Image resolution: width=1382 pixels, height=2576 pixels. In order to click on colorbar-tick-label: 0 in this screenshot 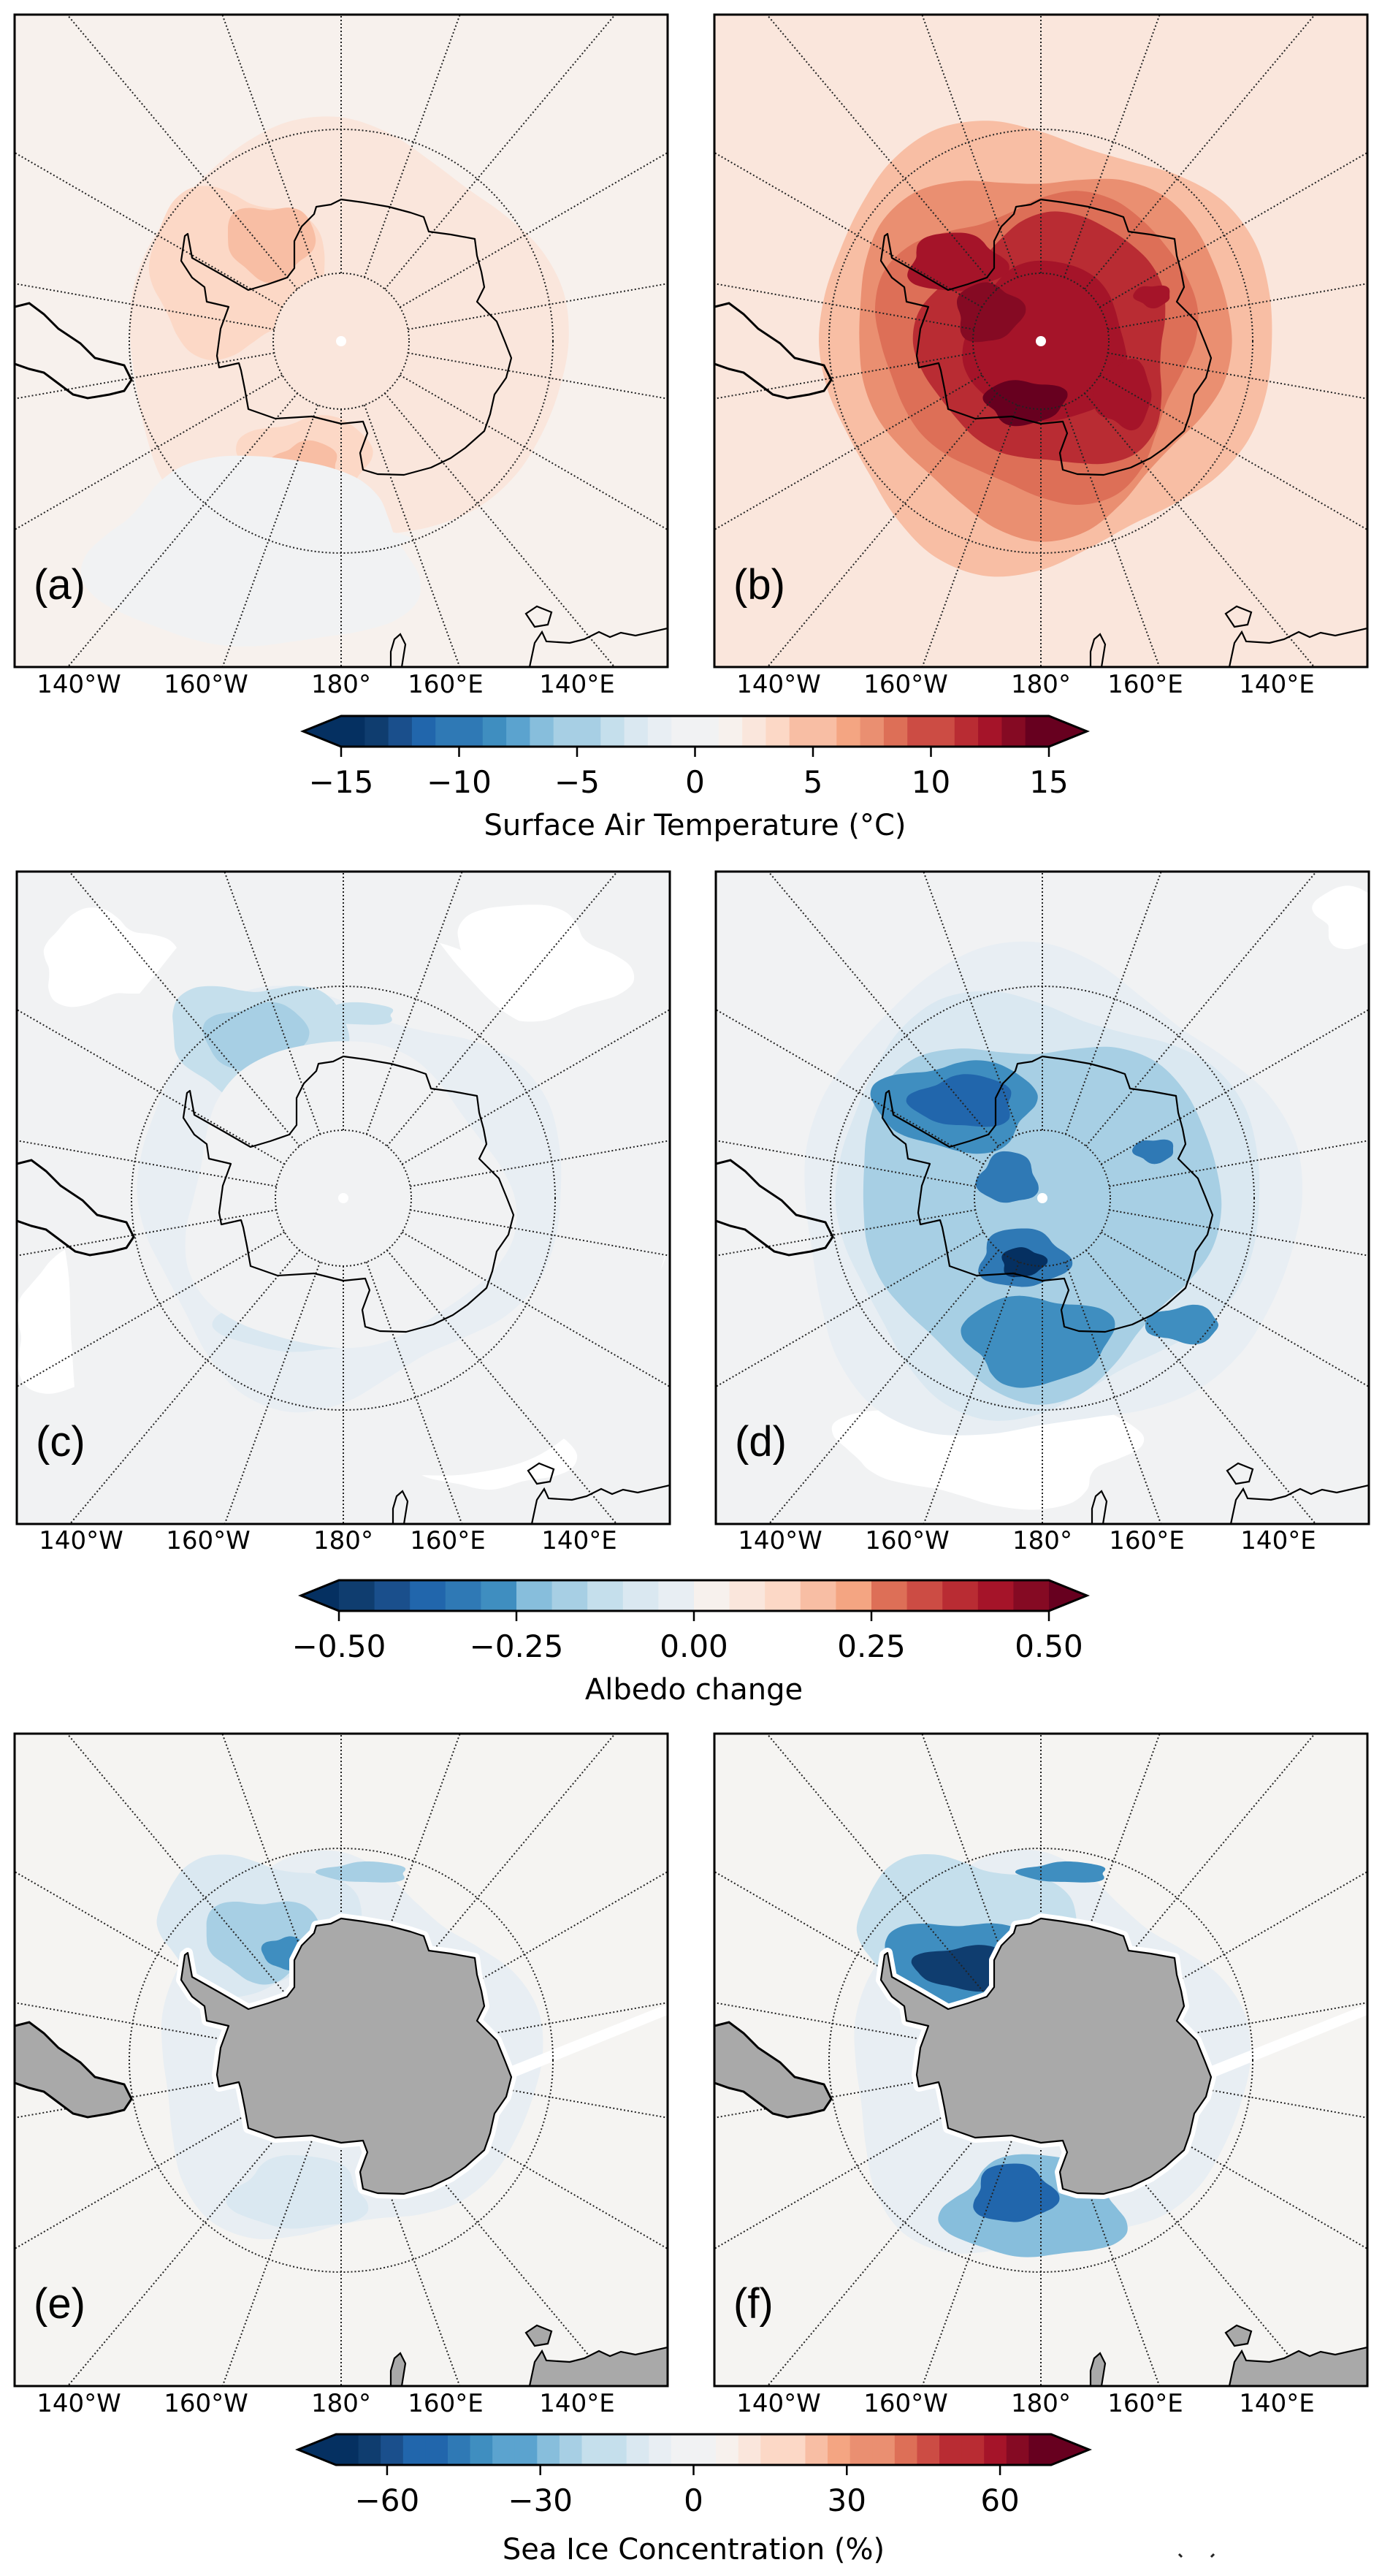, I will do `click(695, 782)`.